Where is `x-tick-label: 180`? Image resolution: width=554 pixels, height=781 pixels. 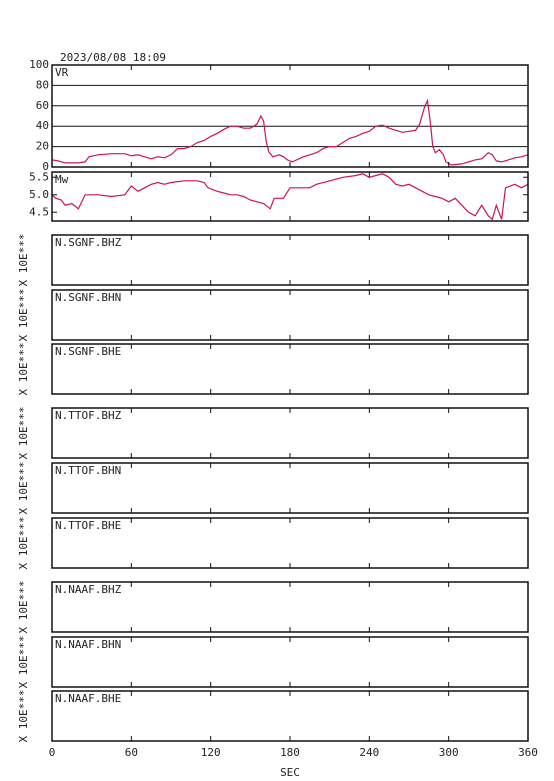
x-tick-label: 180 is located at coordinates (290, 752).